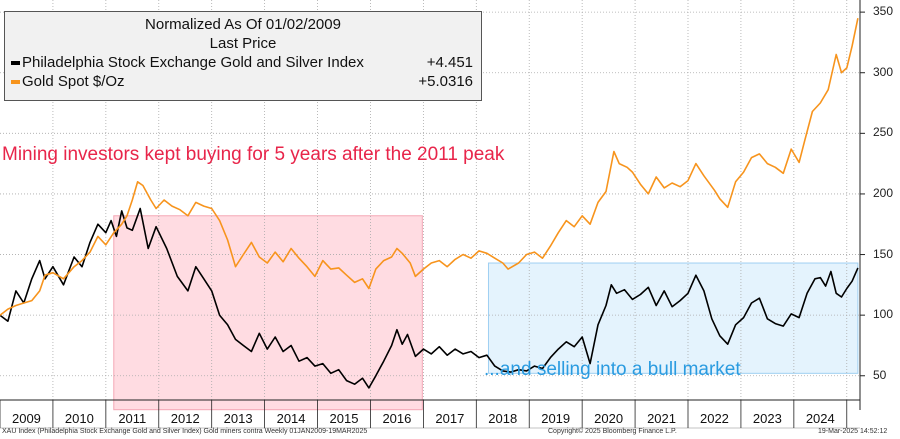 This screenshot has width=900, height=439. Describe the element at coordinates (609, 418) in the screenshot. I see `x-tick-label-2020: 2020` at that location.